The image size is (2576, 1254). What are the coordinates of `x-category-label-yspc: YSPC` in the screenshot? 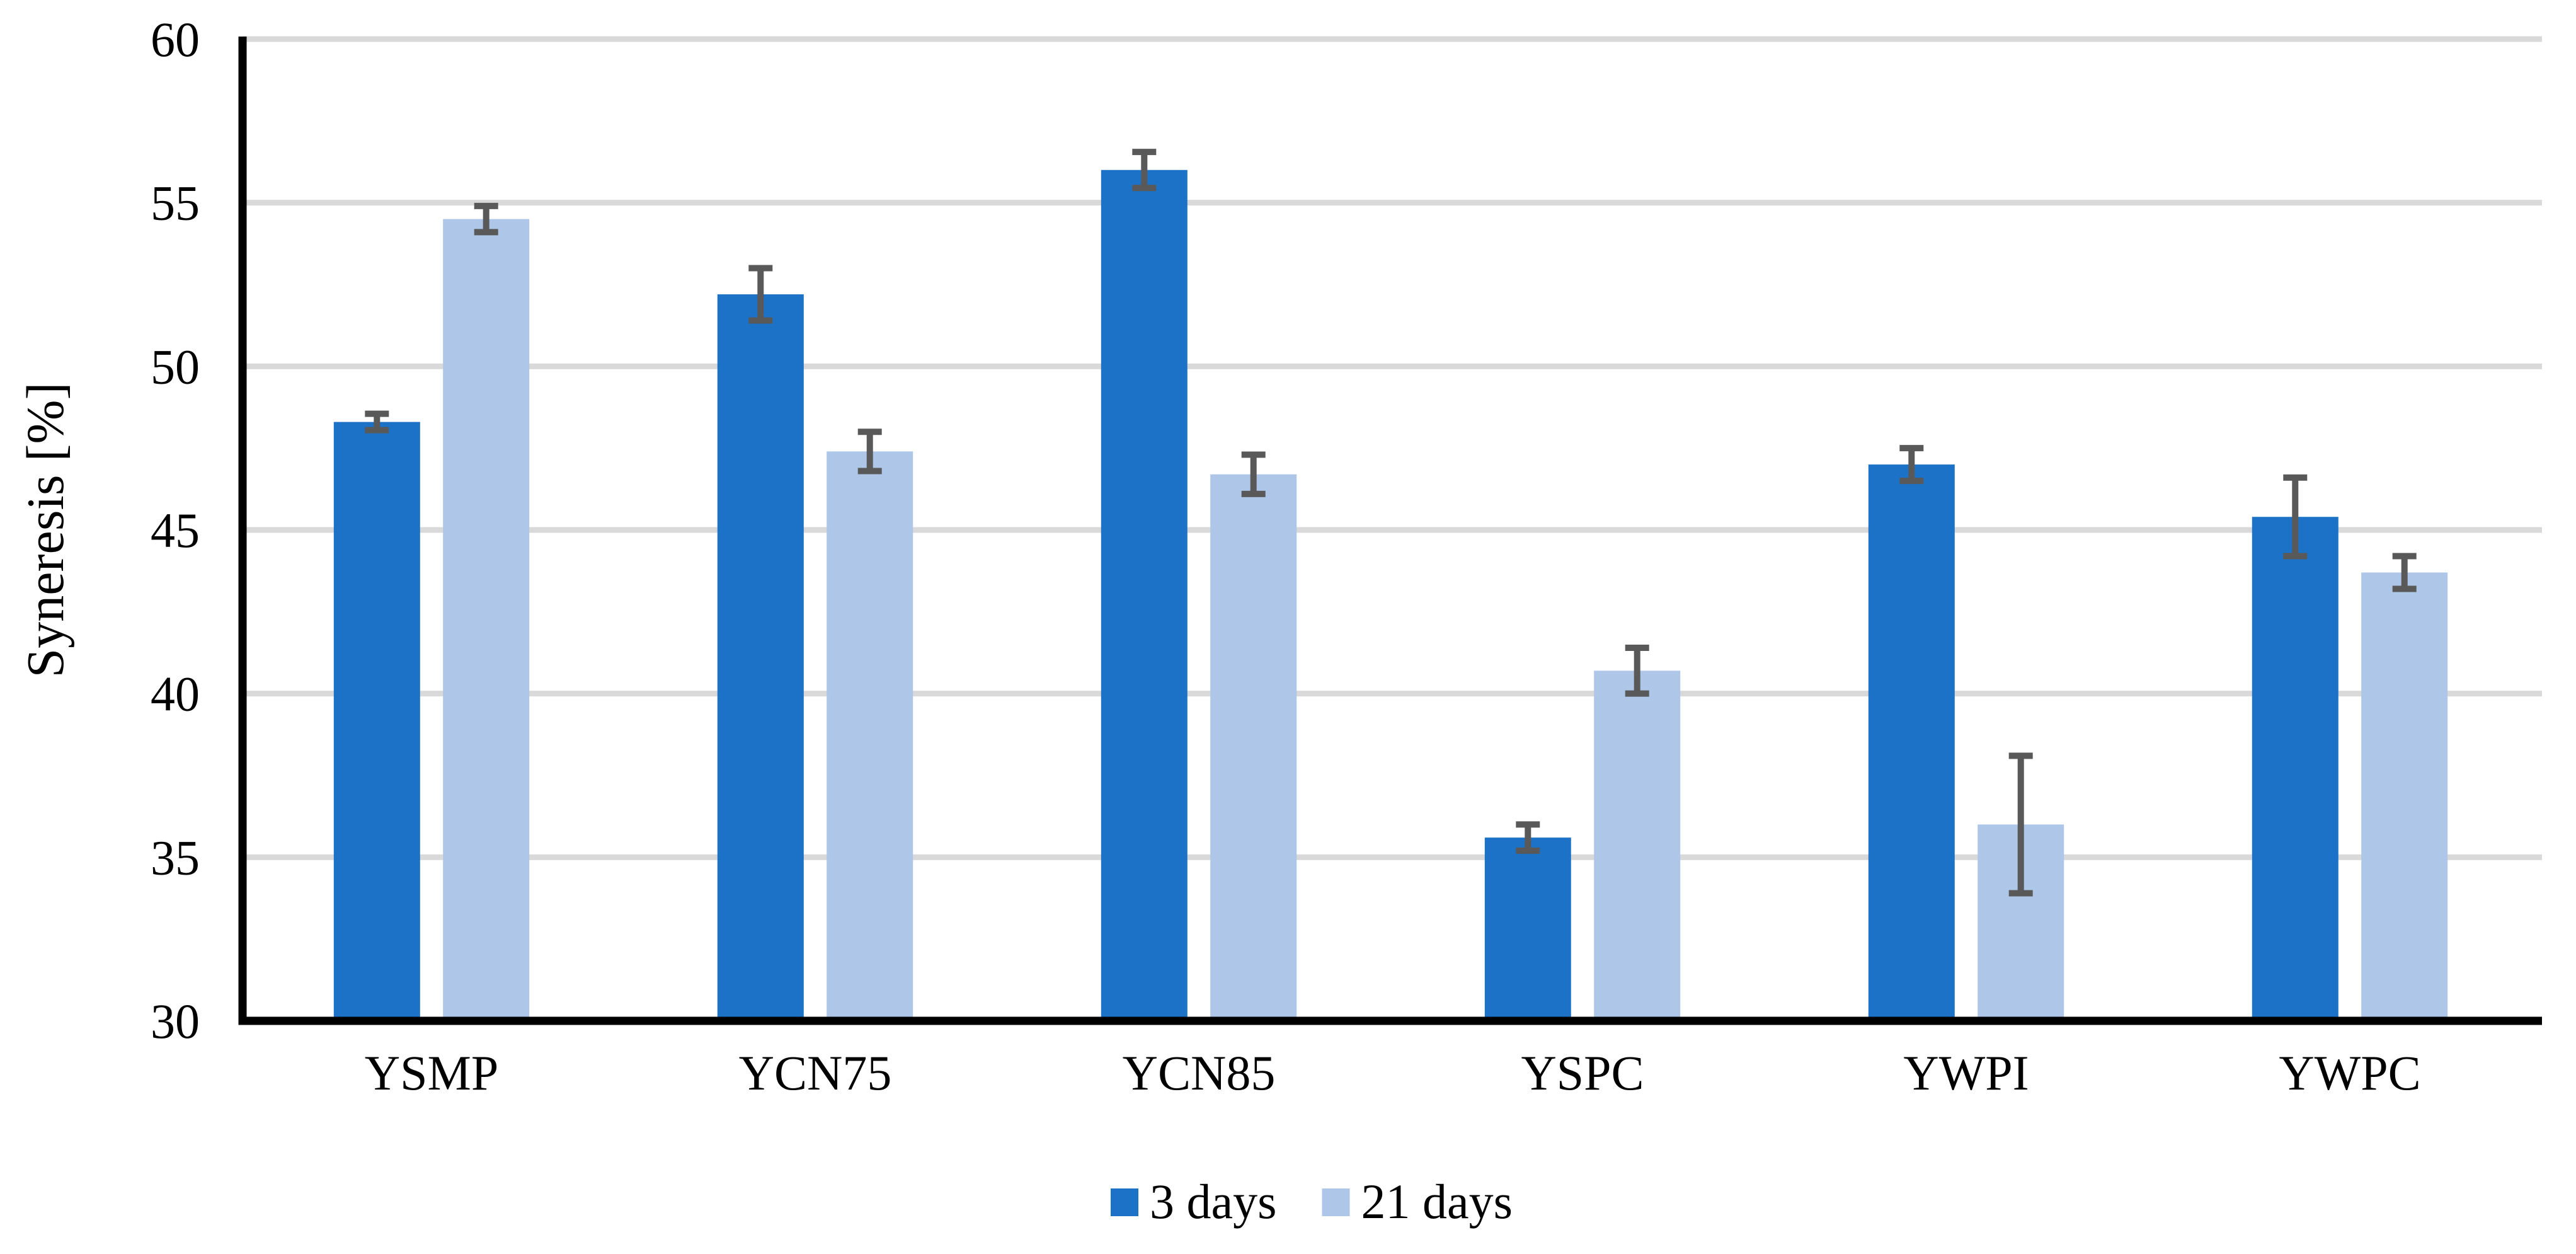 It's located at (1582, 1072).